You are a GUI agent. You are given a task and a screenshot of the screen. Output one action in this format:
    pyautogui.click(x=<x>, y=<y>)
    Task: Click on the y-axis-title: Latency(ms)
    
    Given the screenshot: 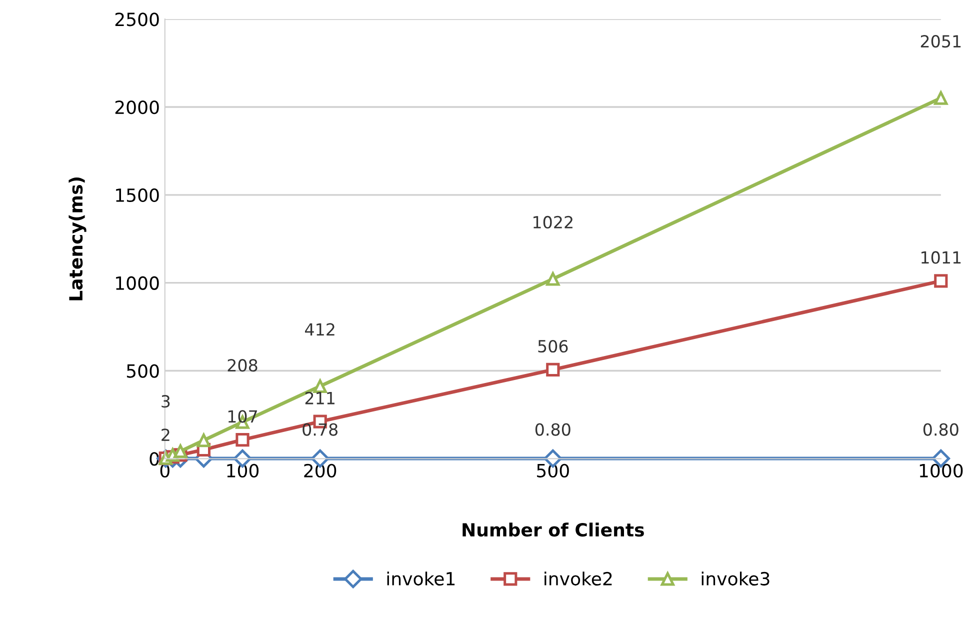 What is the action you would take?
    pyautogui.click(x=77, y=238)
    